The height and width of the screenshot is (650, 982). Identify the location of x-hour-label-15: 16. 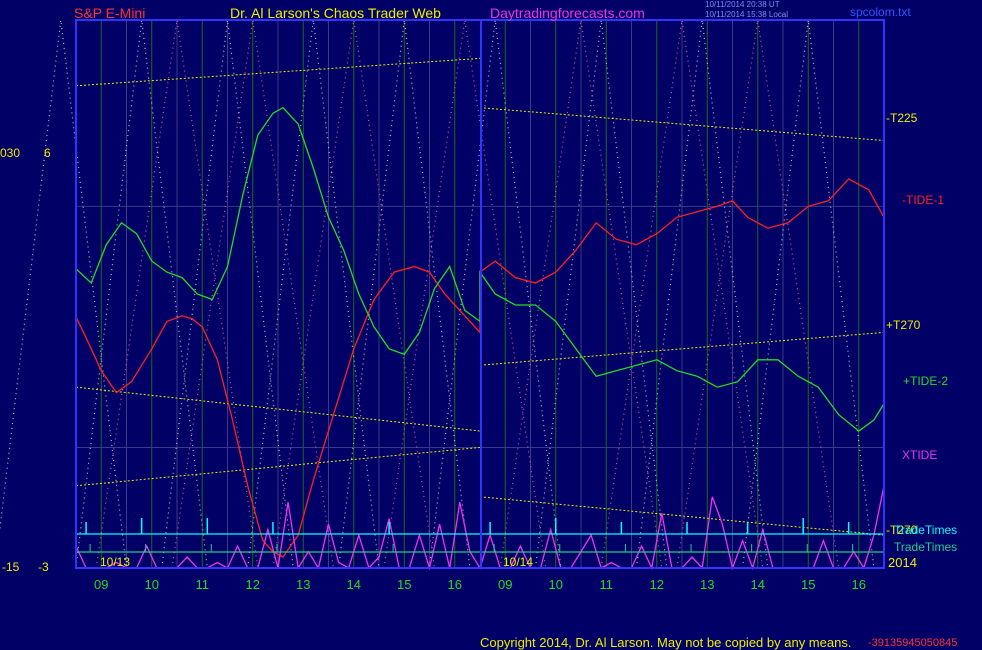
(859, 584).